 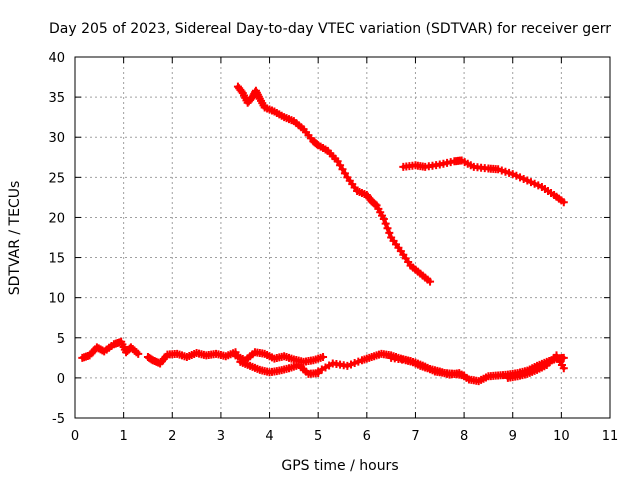 What do you see at coordinates (279, 357) in the screenshot?
I see `series-arc-5-markers` at bounding box center [279, 357].